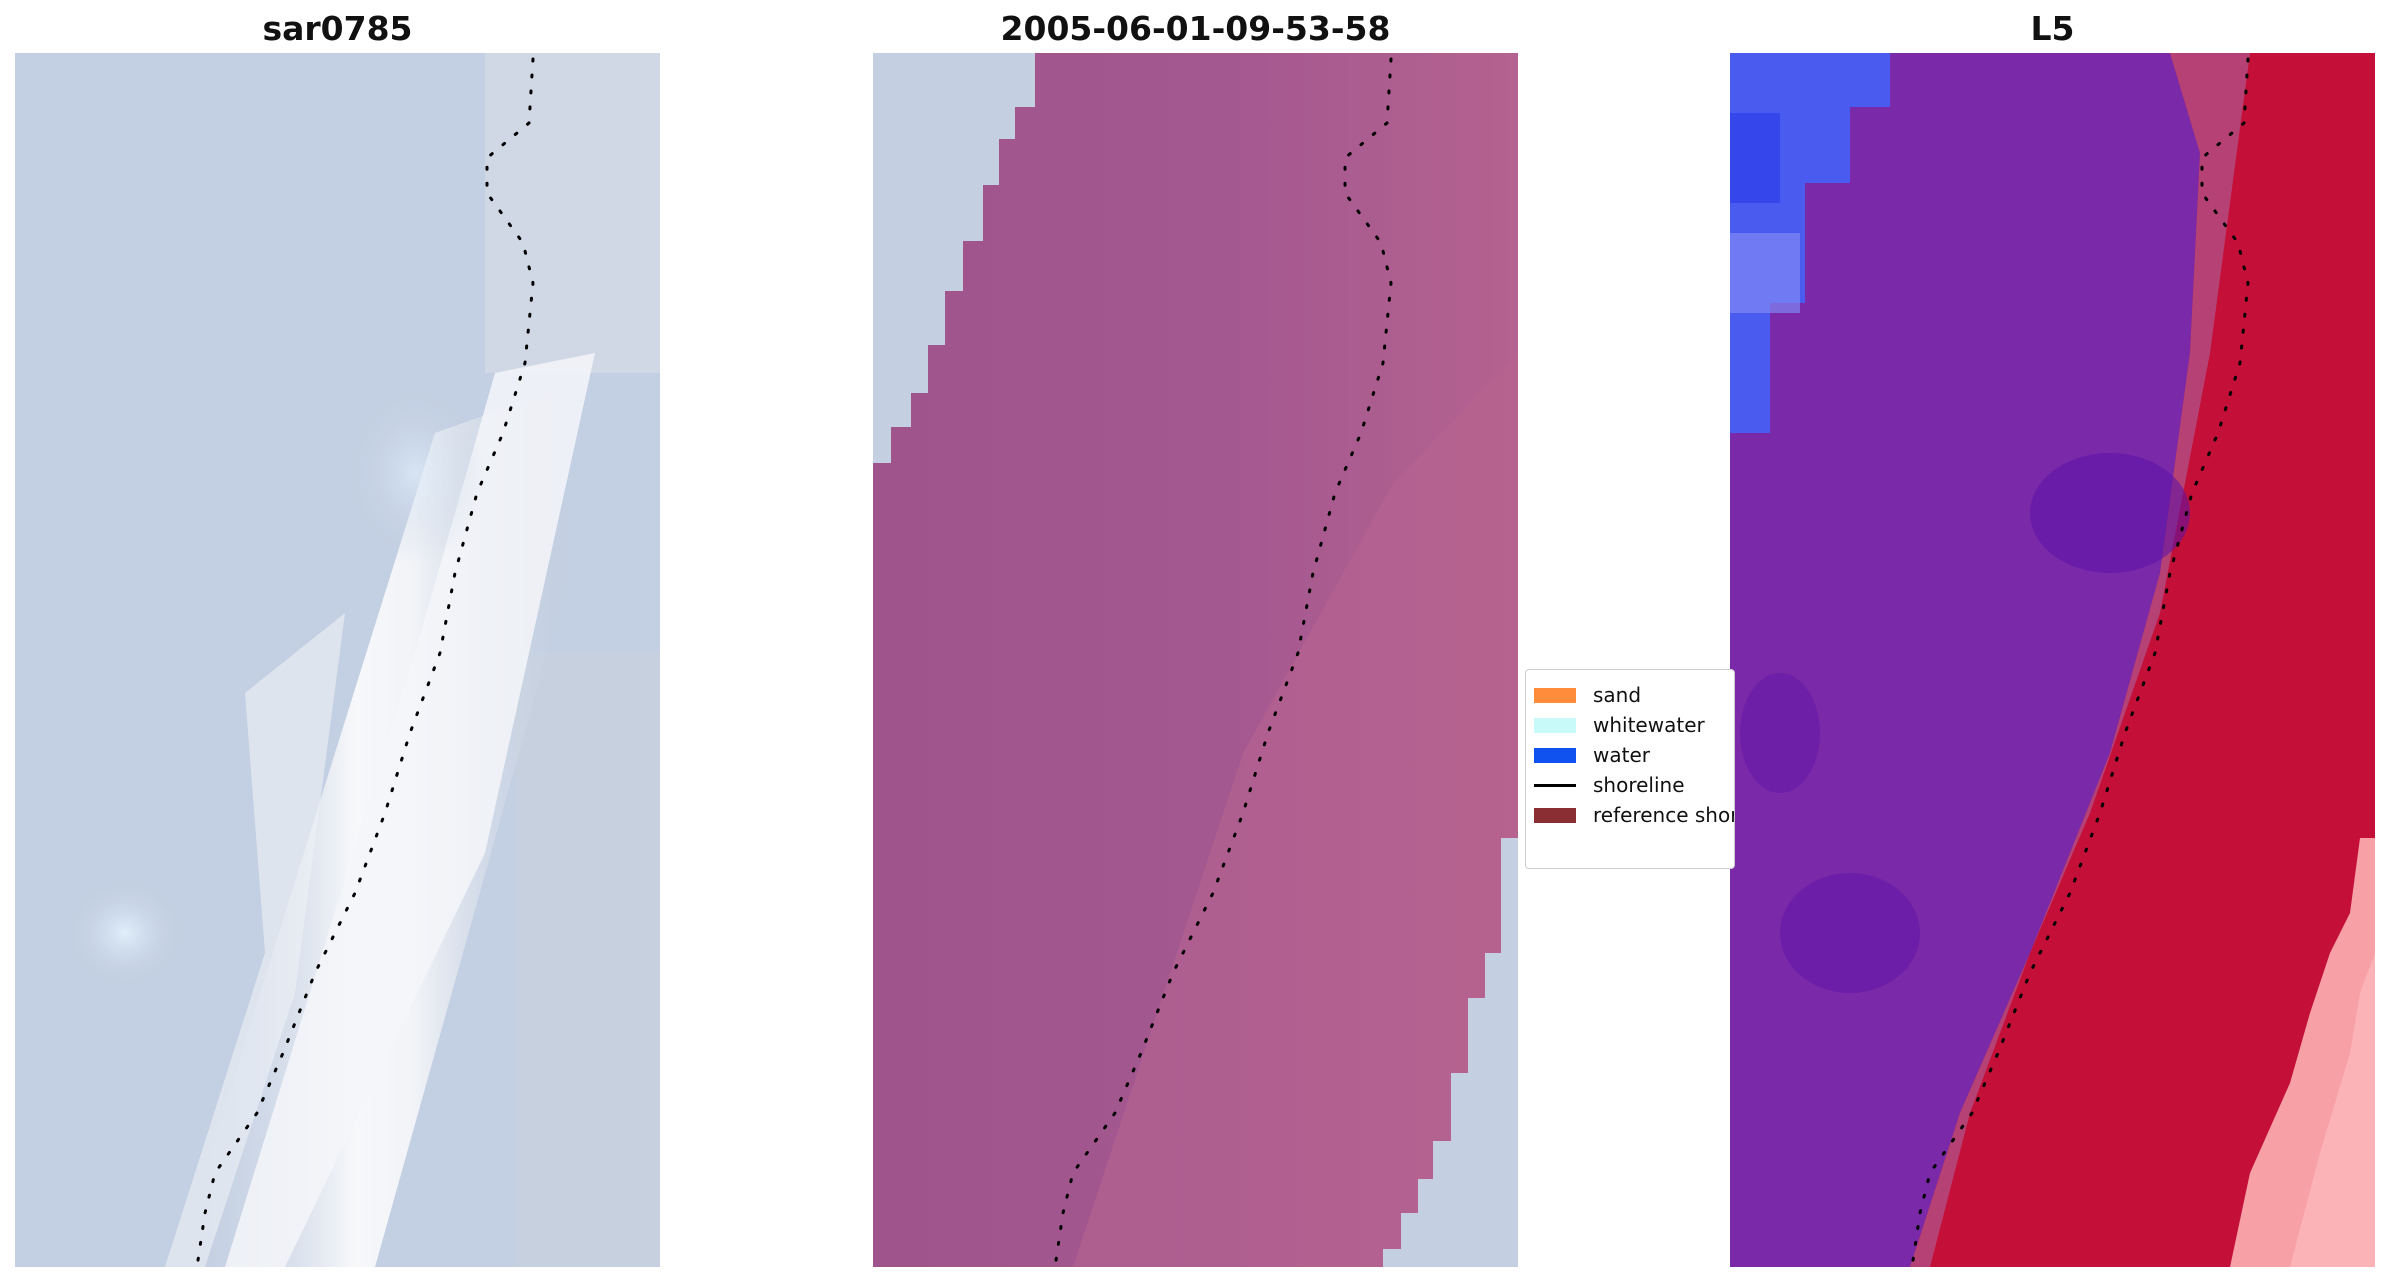  Describe the element at coordinates (1555, 695) in the screenshot. I see `legend-swatch-sand` at that location.